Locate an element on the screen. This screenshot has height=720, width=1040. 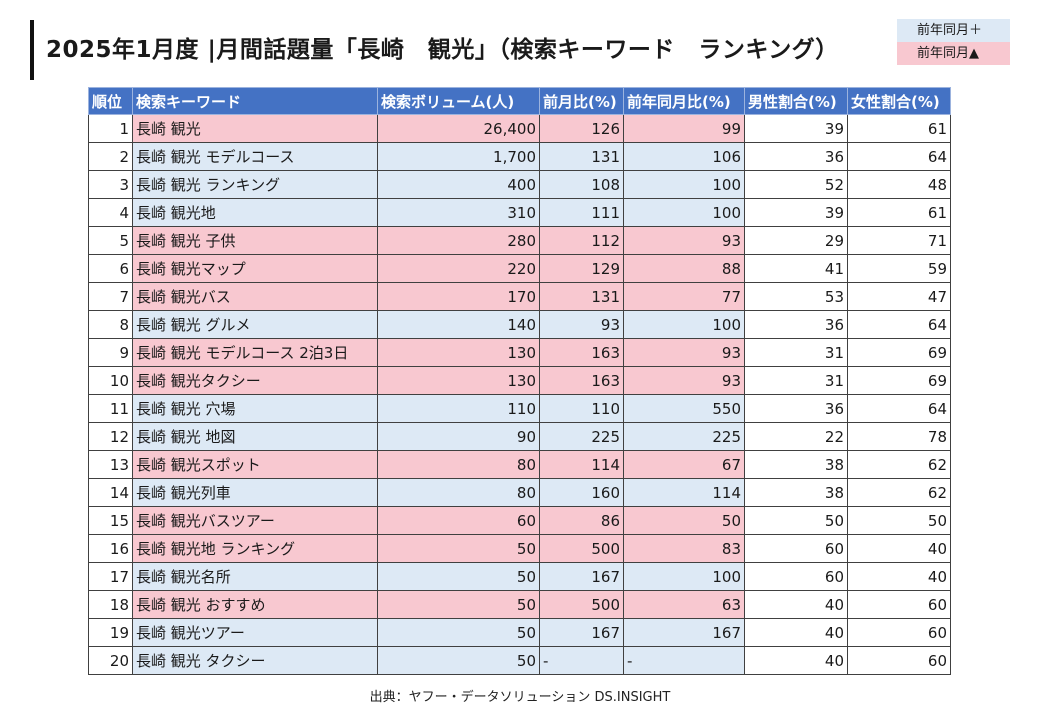
header-rank: 順位 is located at coordinates (110, 101).